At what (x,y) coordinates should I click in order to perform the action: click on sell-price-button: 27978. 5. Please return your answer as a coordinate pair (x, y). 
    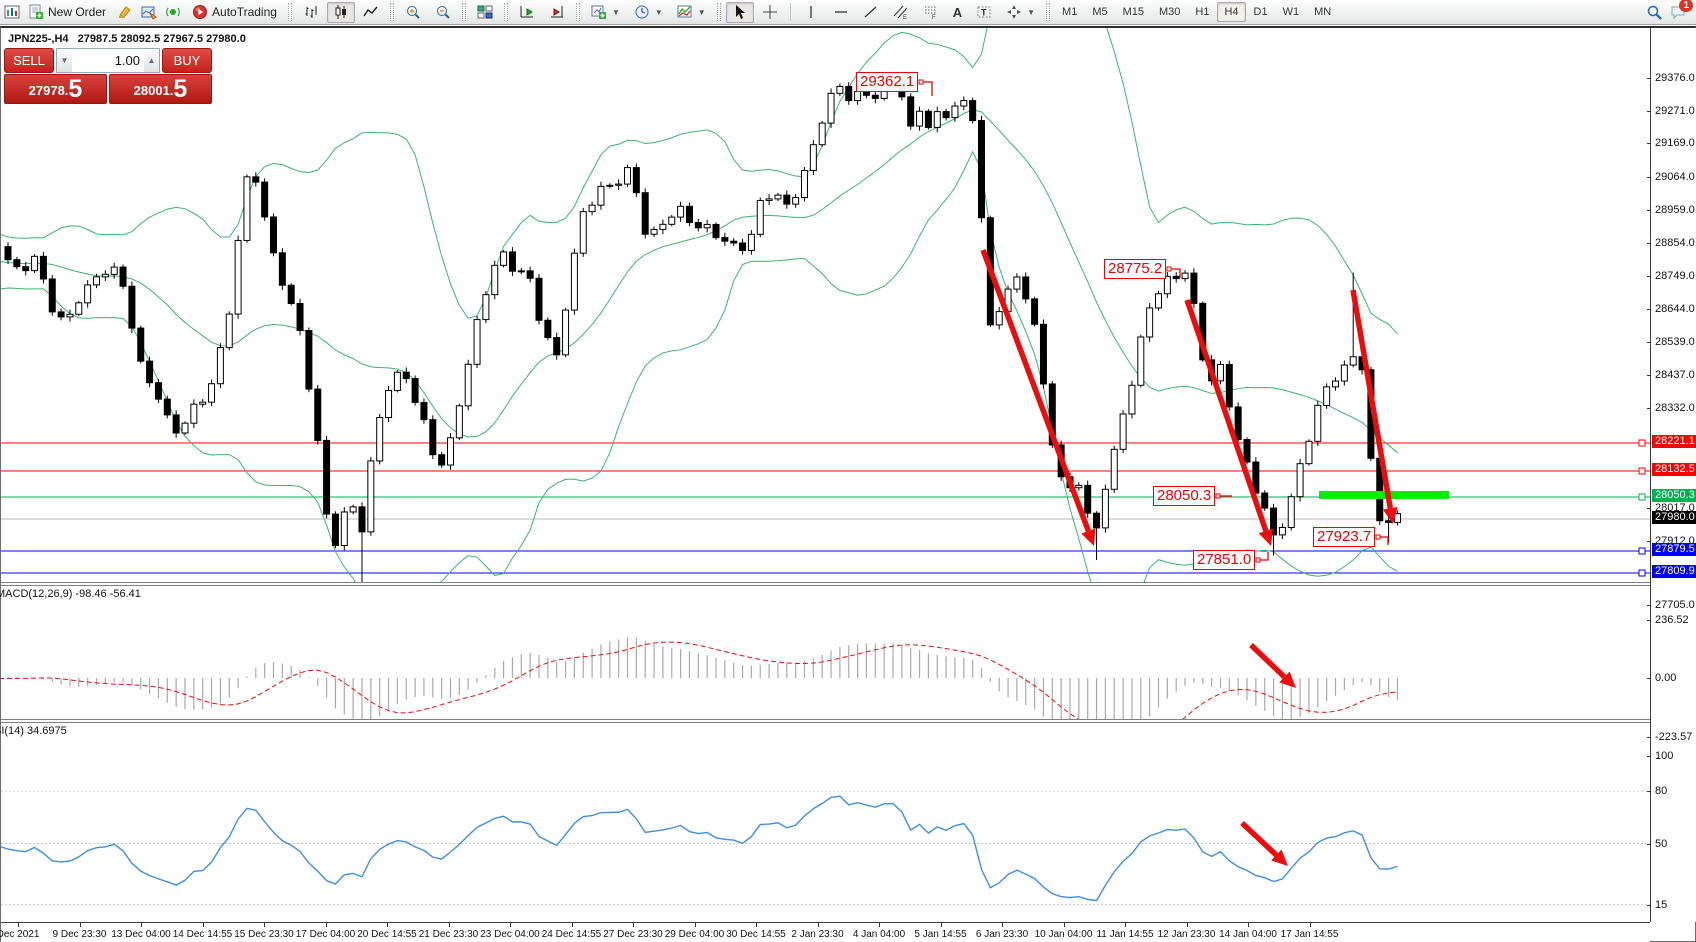
    Looking at the image, I should click on (55, 89).